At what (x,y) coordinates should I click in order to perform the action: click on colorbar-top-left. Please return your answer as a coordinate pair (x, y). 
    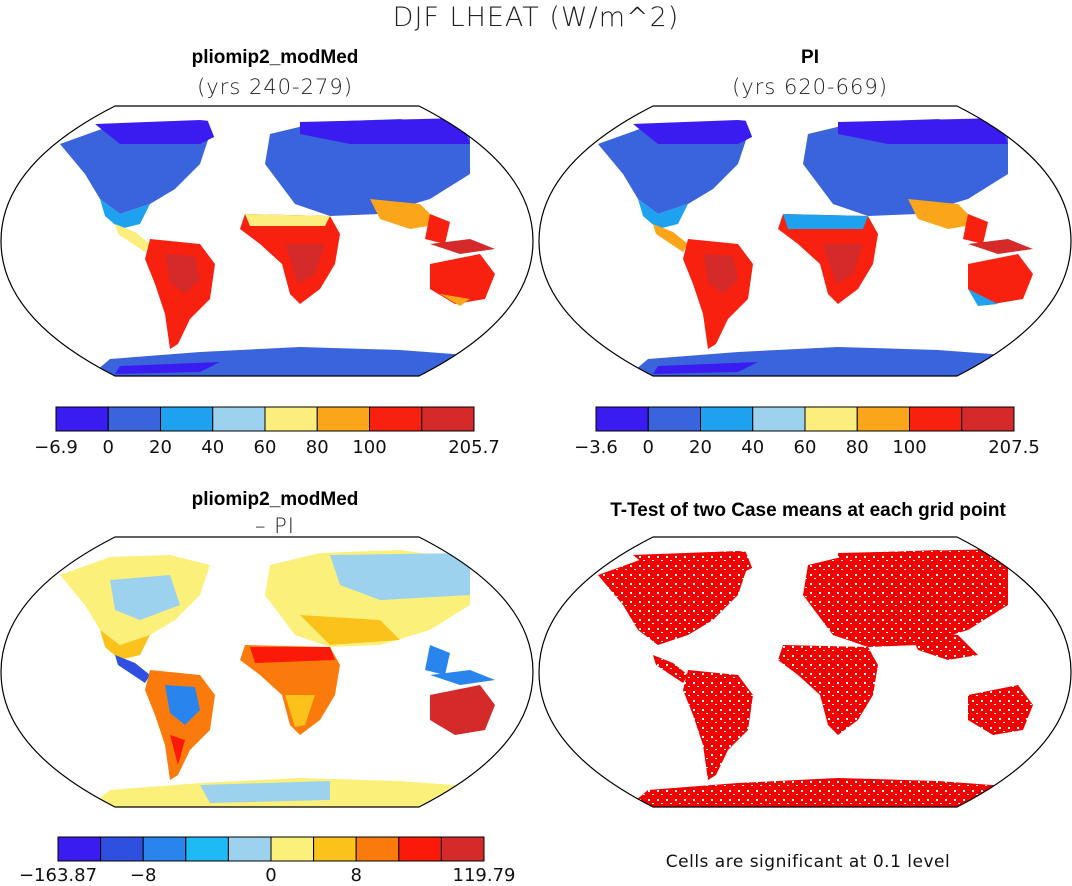
    Looking at the image, I should click on (265, 419).